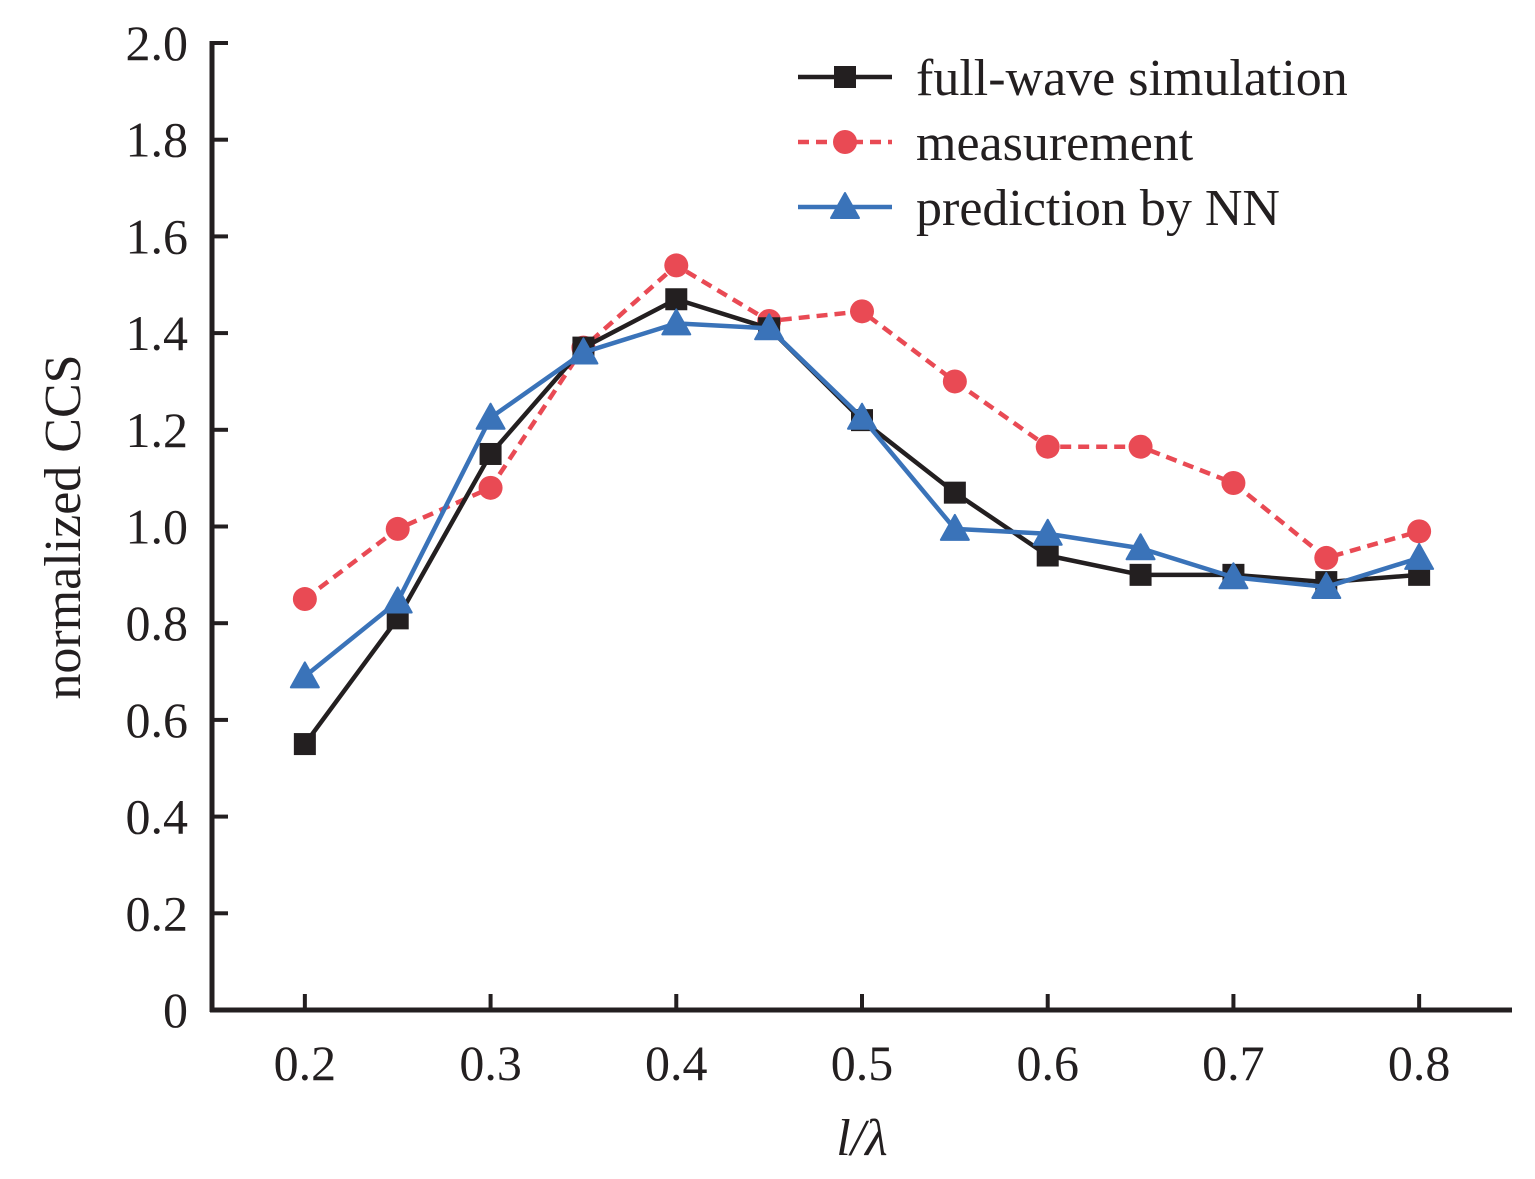 The width and height of the screenshot is (1535, 1179). What do you see at coordinates (1419, 1063) in the screenshot?
I see `x-tick-label: 0.8` at bounding box center [1419, 1063].